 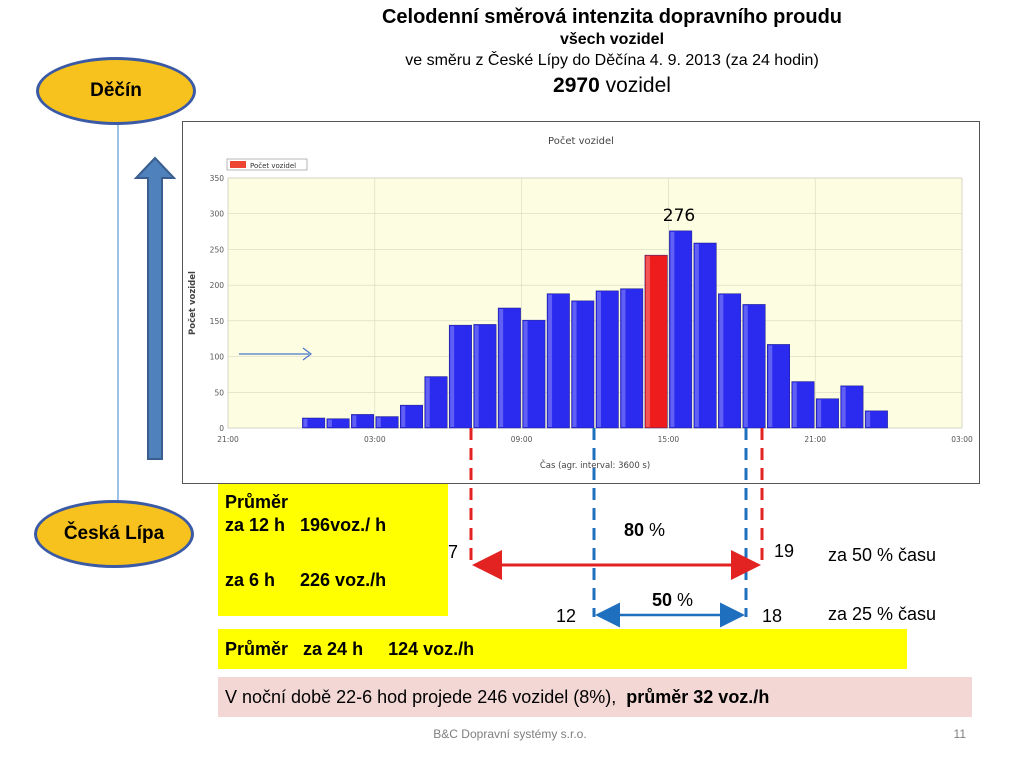 I want to click on y-tick-label: 150, so click(x=217, y=321).